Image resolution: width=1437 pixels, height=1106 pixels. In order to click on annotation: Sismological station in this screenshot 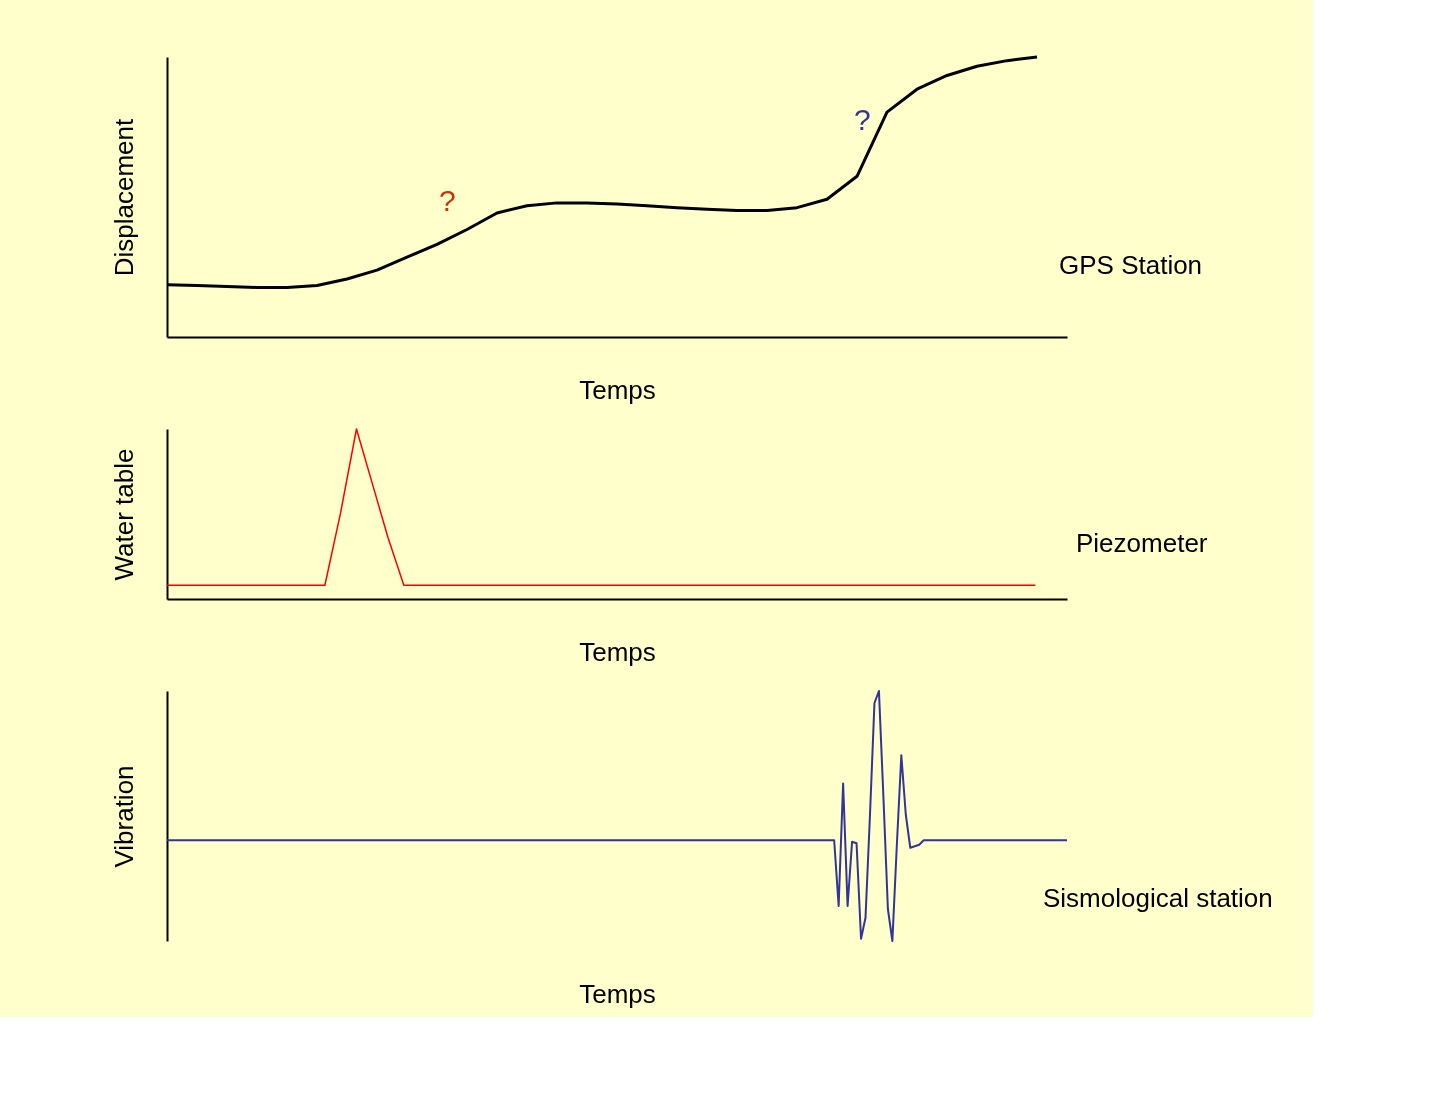, I will do `click(1158, 898)`.